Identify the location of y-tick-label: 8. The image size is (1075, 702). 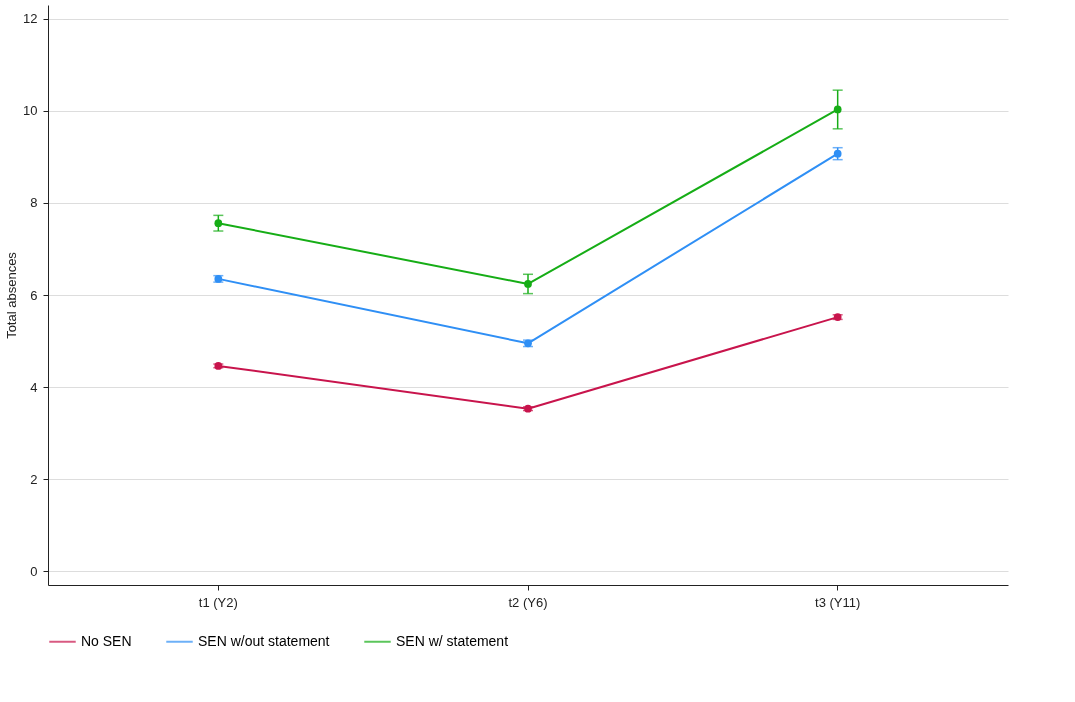
(34, 203).